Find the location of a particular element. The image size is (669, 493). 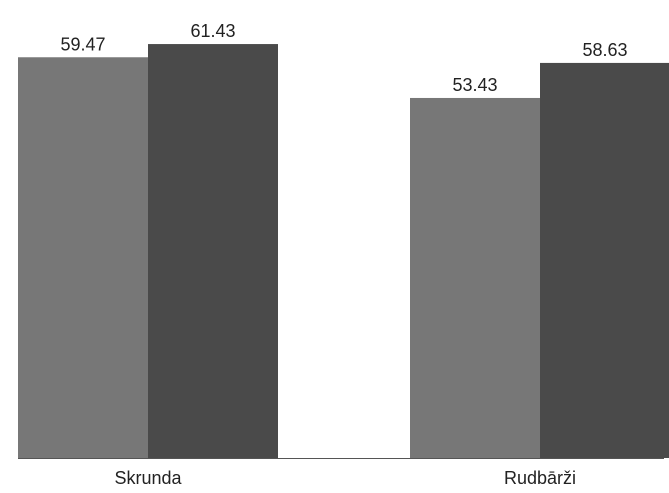

data-label: 58.63 is located at coordinates (604, 50).